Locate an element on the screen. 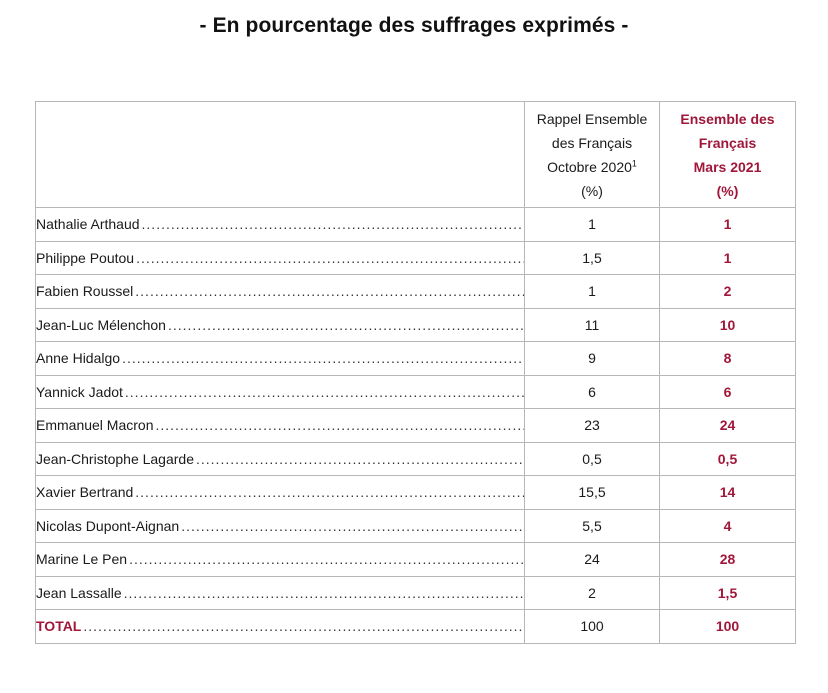 The image size is (828, 693). table-row: Marine Le Pen 24 28 is located at coordinates (415, 559).